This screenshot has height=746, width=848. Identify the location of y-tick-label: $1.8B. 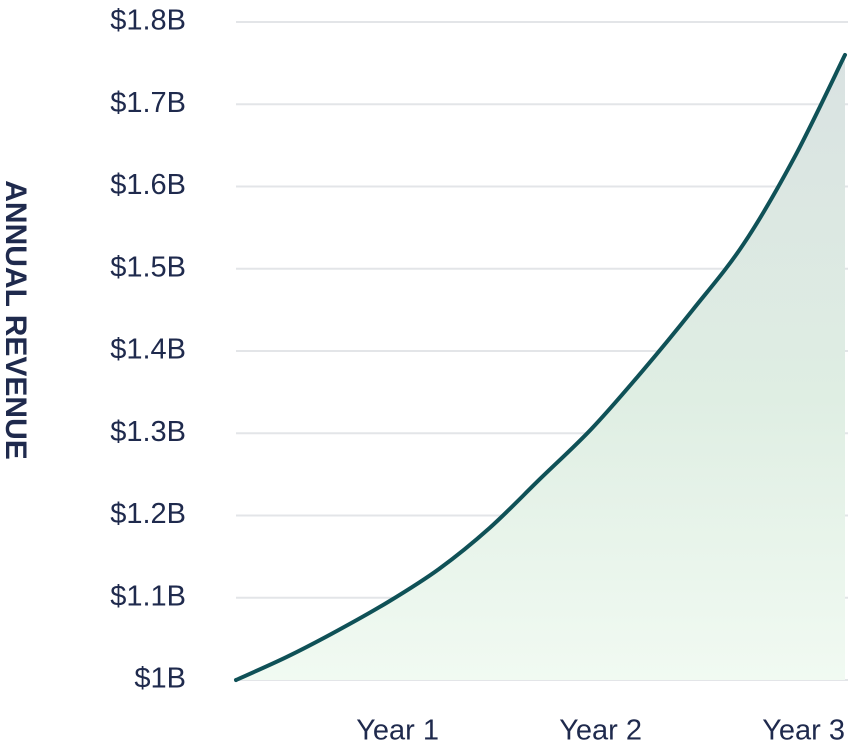
(148, 21).